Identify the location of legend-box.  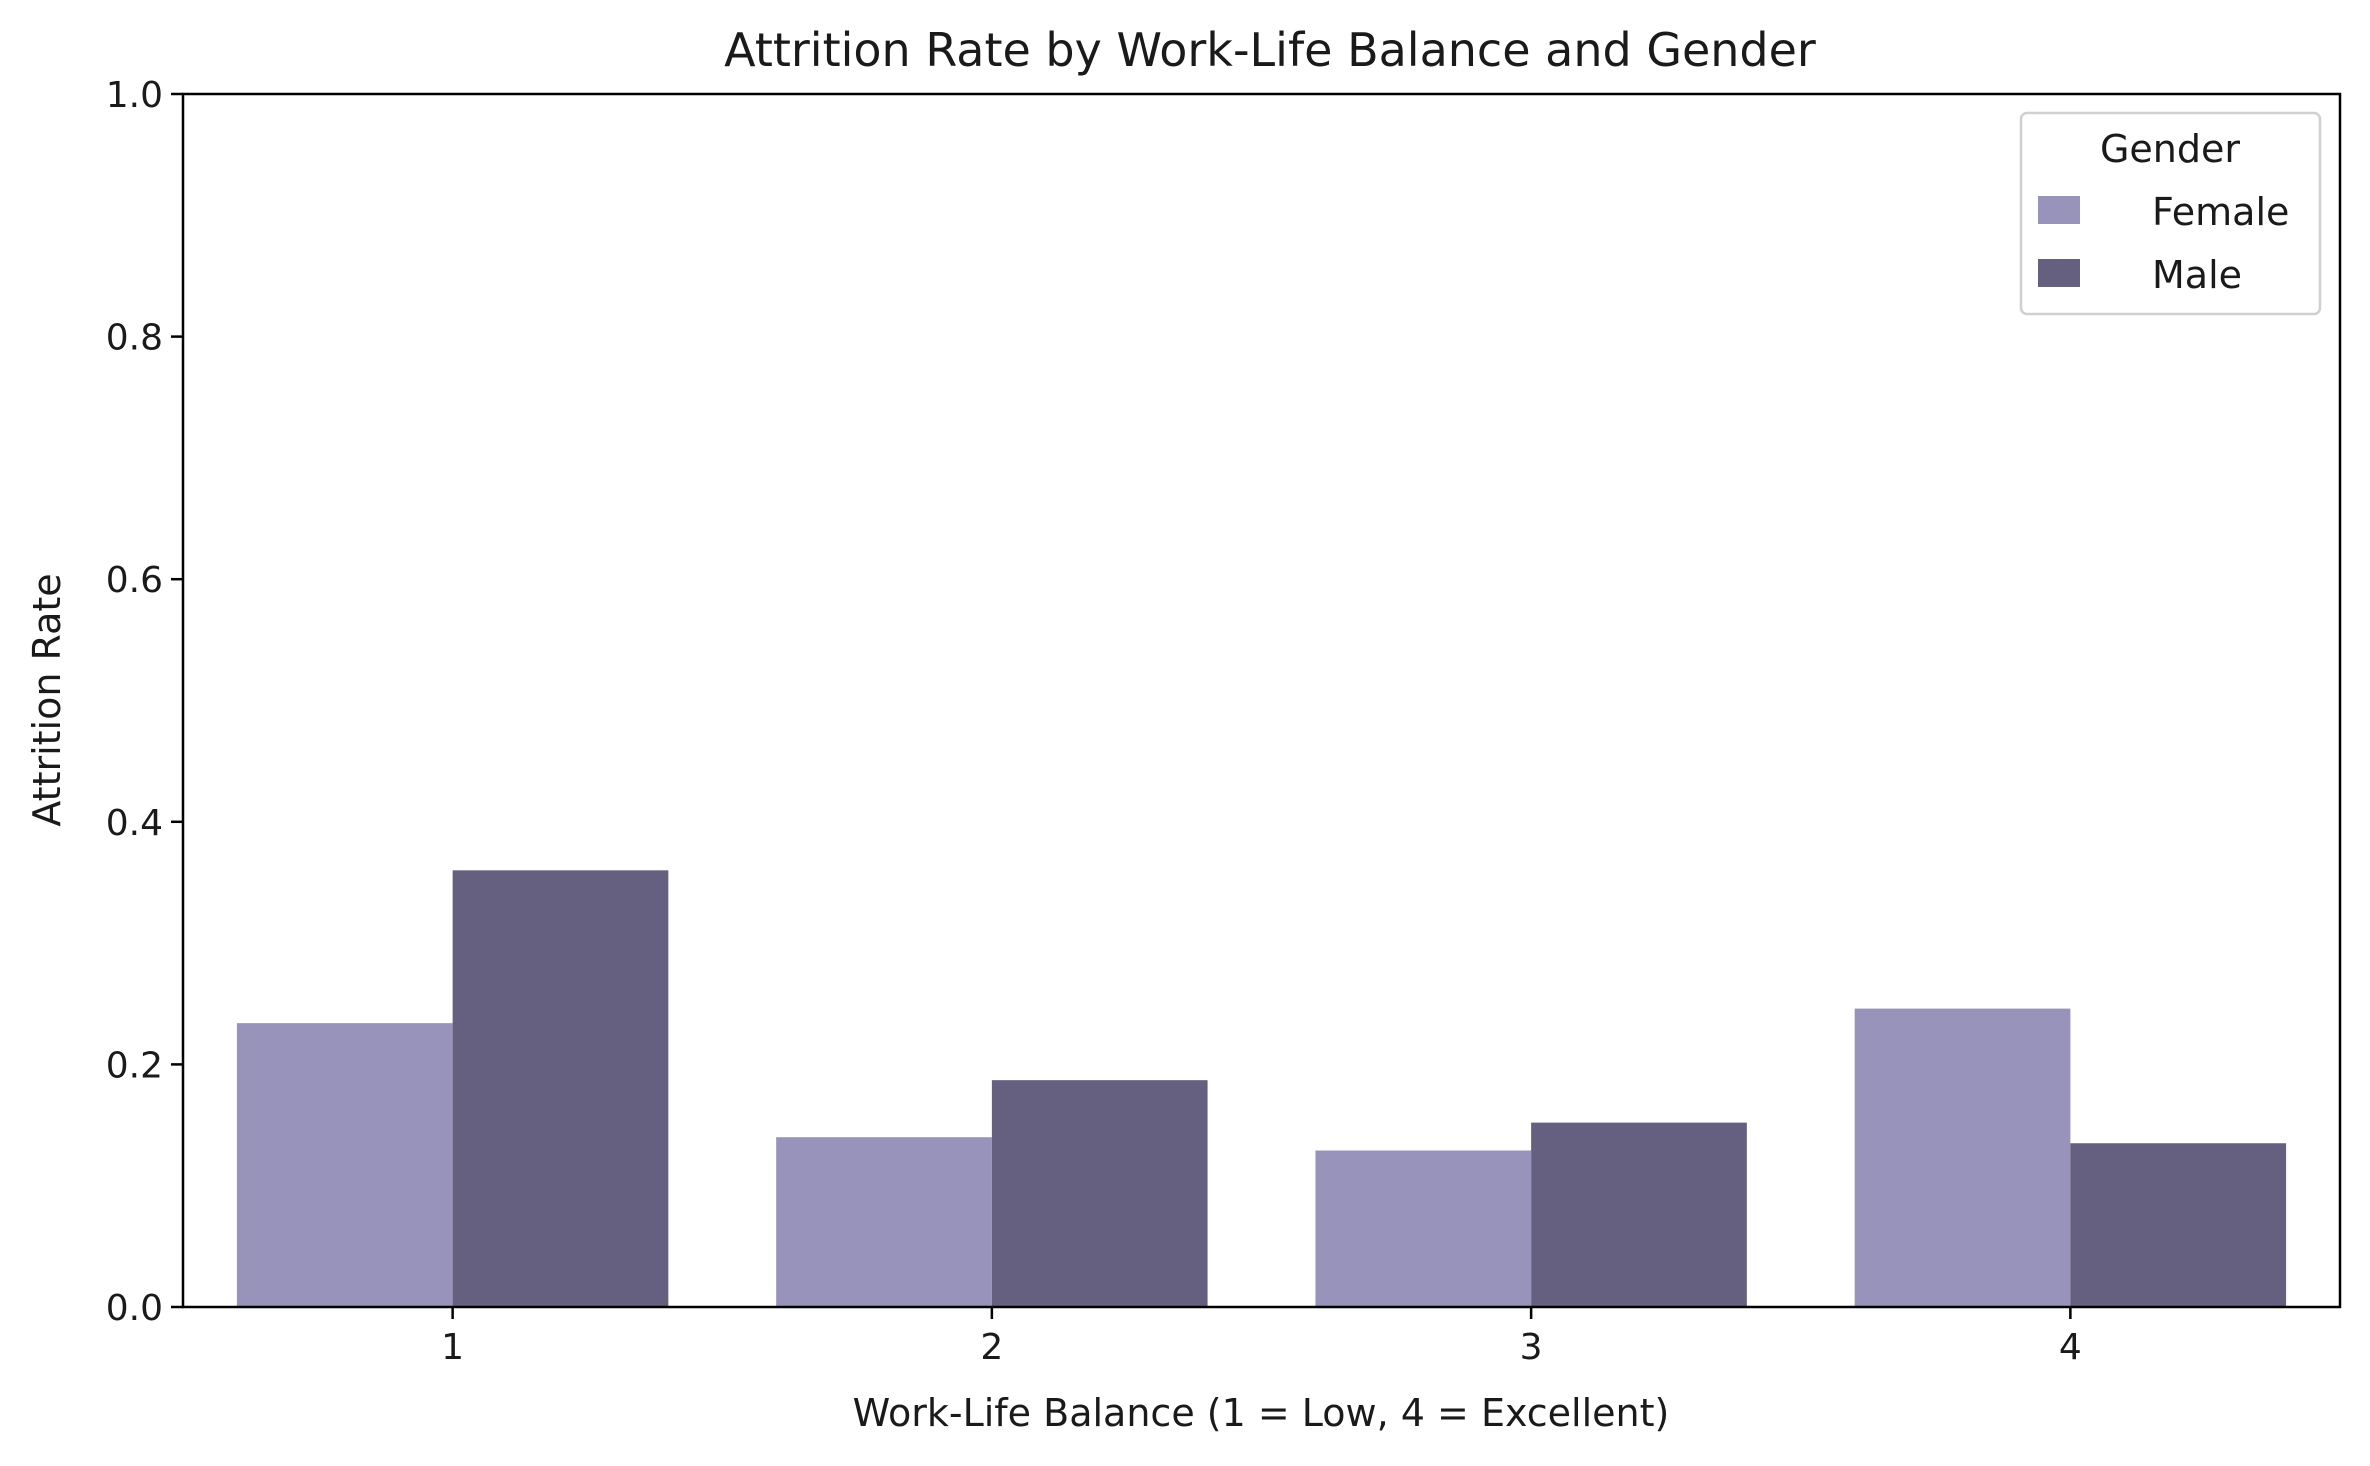
(2170, 213).